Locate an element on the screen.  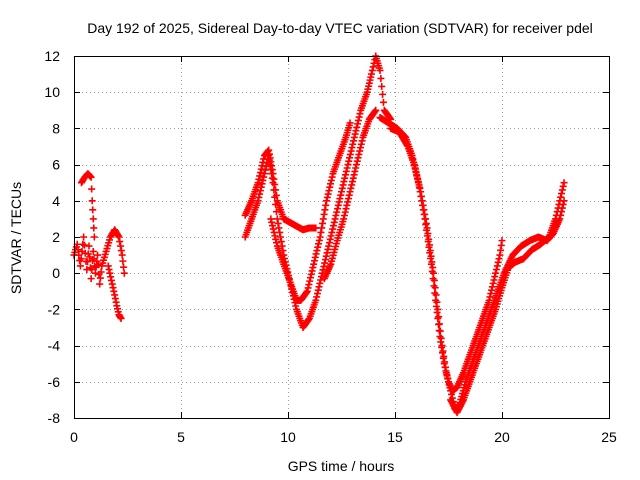
x-tick-label: 25 is located at coordinates (609, 437).